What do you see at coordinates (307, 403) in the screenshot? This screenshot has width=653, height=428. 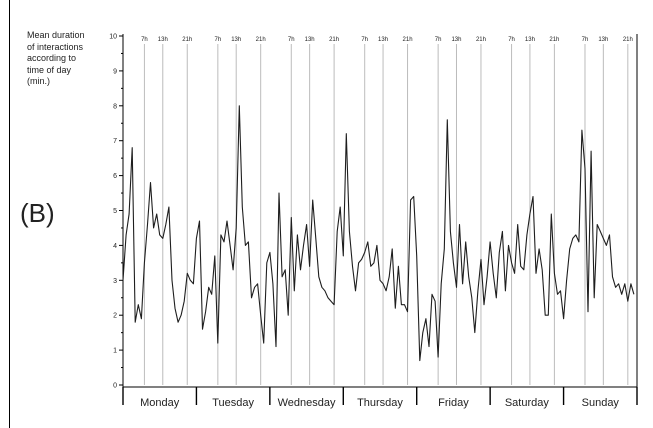 I see `day-label: Wednesday` at bounding box center [307, 403].